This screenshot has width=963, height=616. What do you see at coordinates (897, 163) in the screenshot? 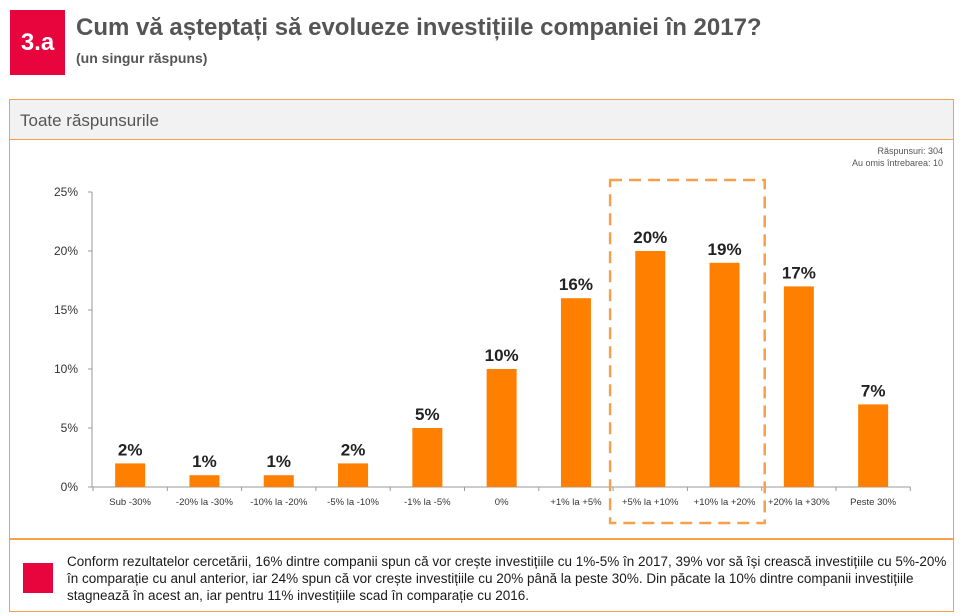
I see `skipped-text: Au omis întrebarea: 10` at bounding box center [897, 163].